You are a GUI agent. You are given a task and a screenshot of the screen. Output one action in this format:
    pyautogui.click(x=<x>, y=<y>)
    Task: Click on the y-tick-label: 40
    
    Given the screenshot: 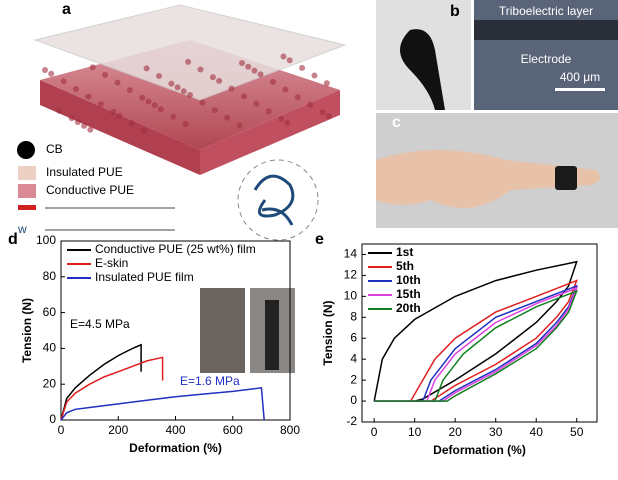 What is the action you would take?
    pyautogui.click(x=50, y=348)
    